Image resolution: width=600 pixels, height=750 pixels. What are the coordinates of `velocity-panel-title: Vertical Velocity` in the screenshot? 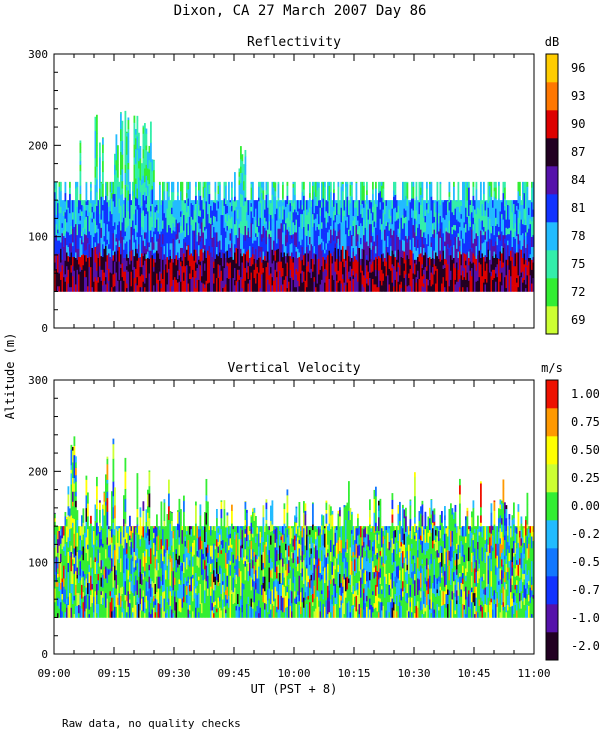 It's located at (293, 368).